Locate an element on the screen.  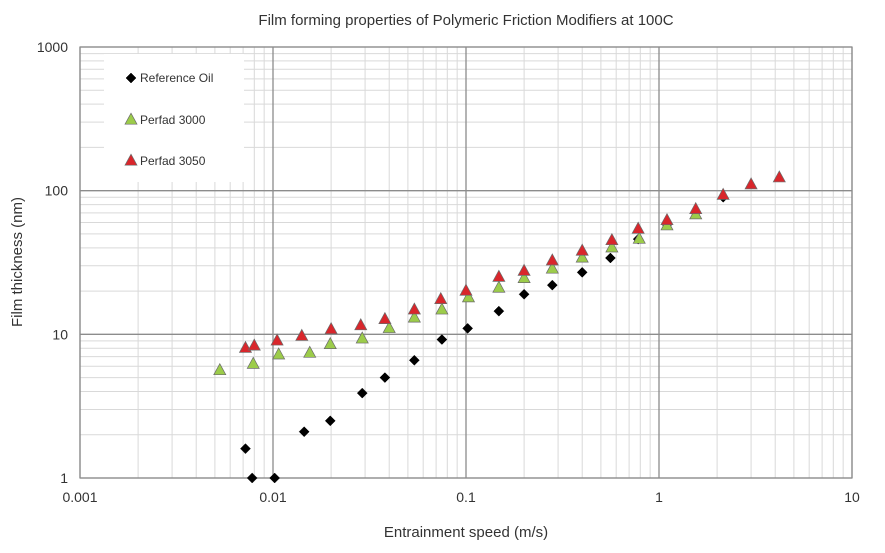
x-tick-label: 1 is located at coordinates (659, 497).